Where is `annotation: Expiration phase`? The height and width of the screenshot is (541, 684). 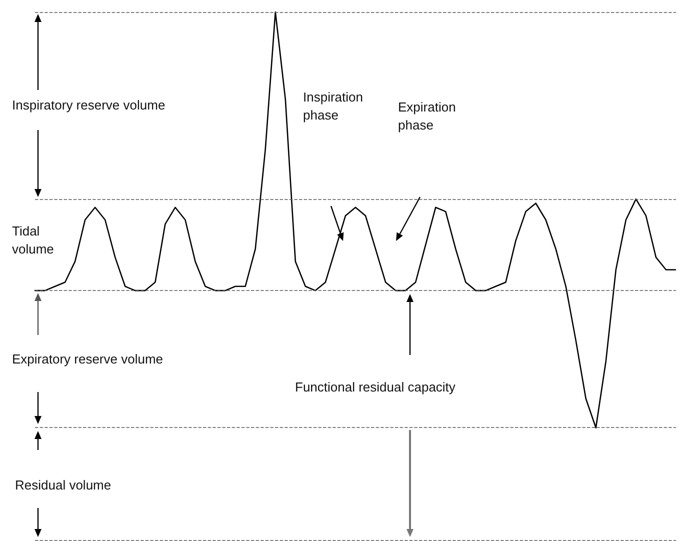
annotation: Expiration phase is located at coordinates (429, 116).